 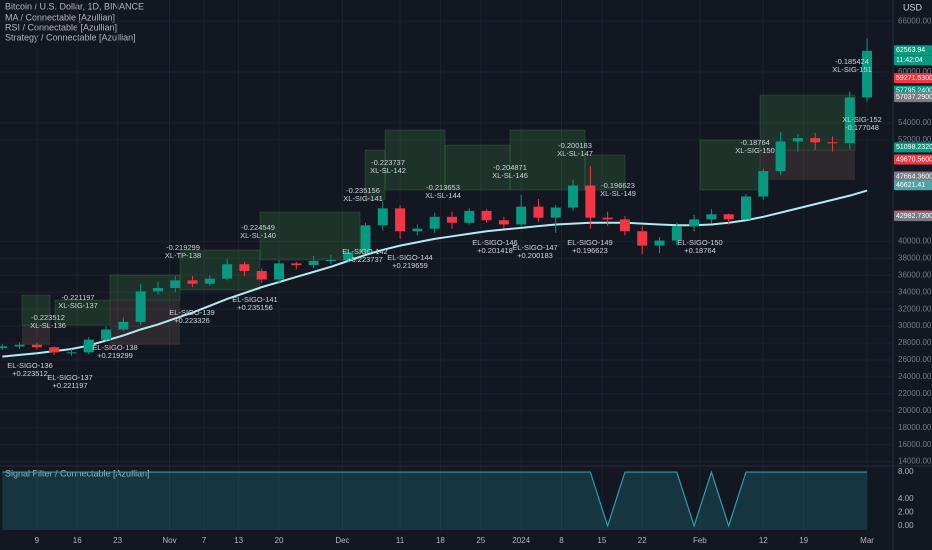 I want to click on y-tick-label: 60000.00, so click(x=915, y=71).